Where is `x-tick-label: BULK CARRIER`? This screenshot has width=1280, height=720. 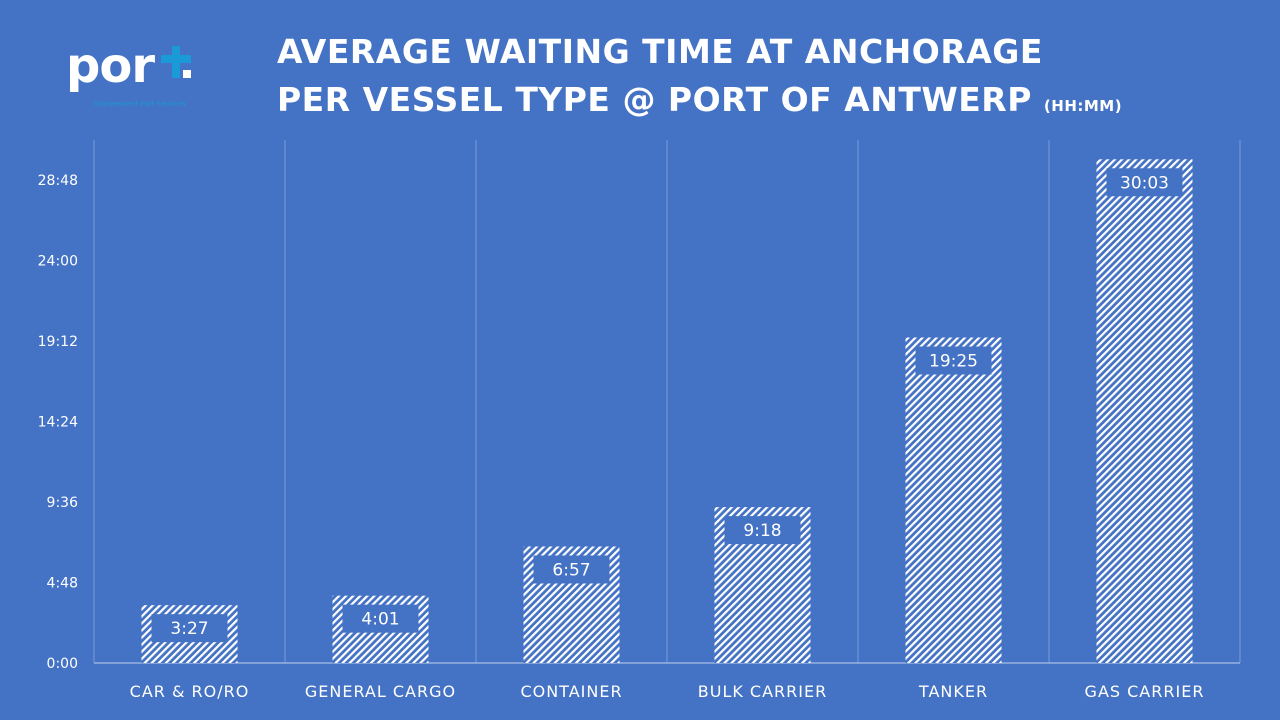 x-tick-label: BULK CARRIER is located at coordinates (762, 691).